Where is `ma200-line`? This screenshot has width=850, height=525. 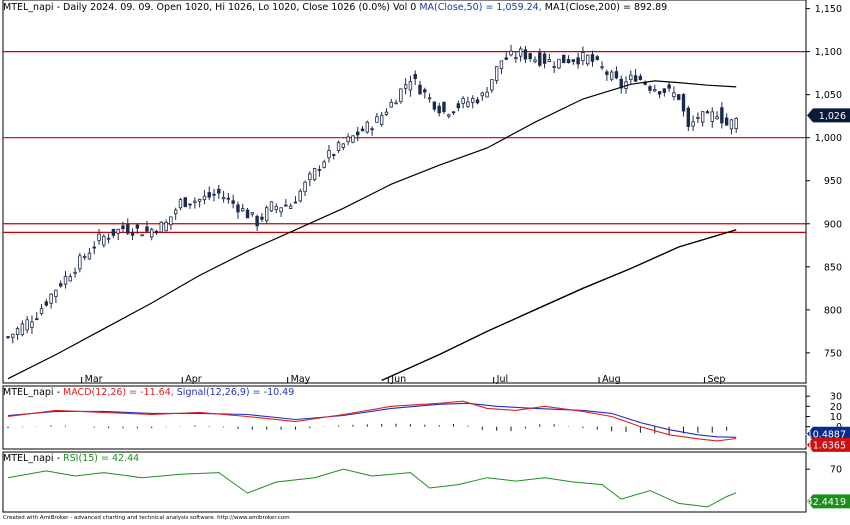 ma200-line is located at coordinates (559, 305).